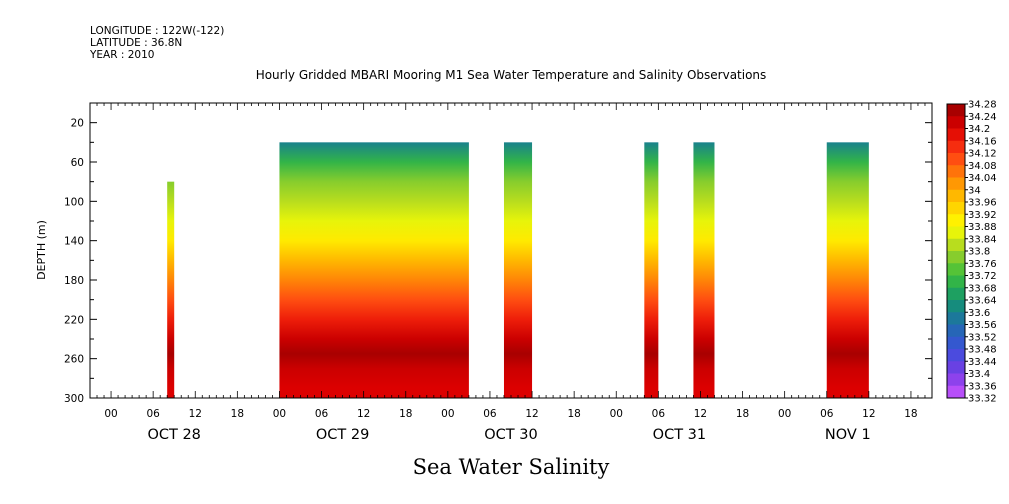 This screenshot has width=1009, height=504. I want to click on colorbar-label: 33.92, so click(982, 215).